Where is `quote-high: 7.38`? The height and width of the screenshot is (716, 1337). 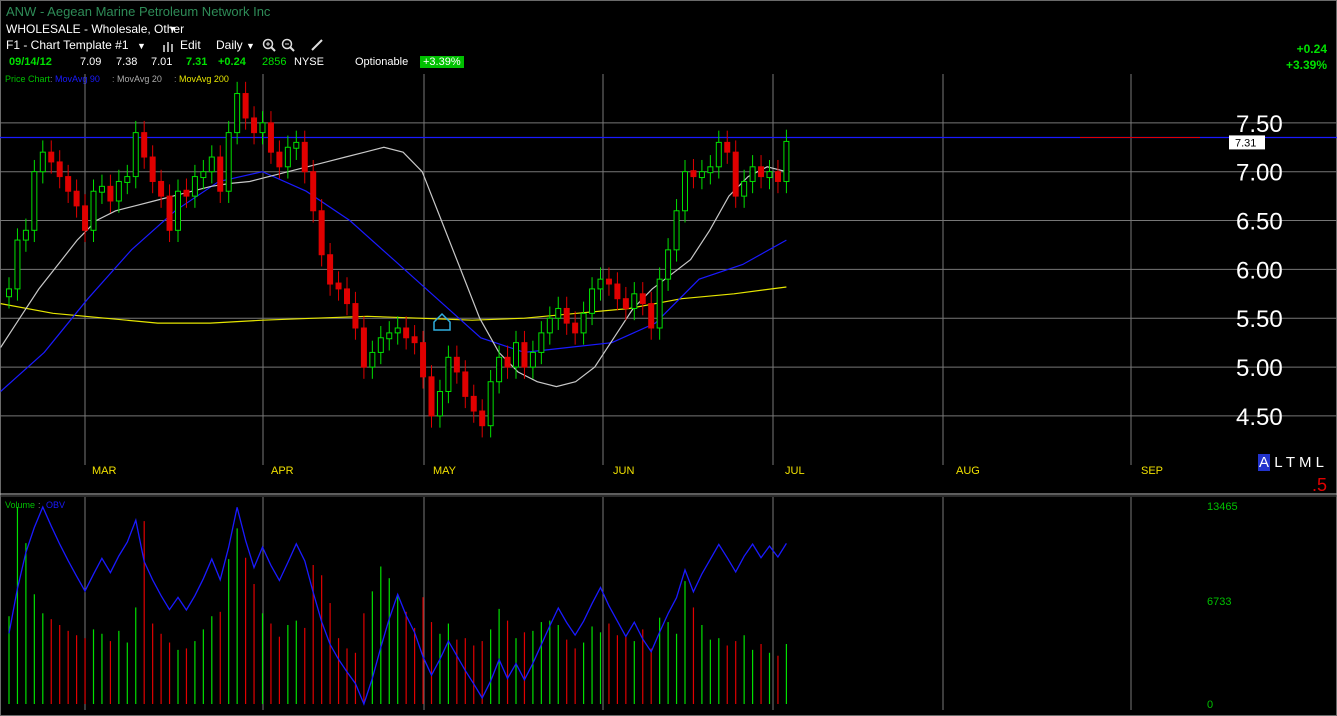 quote-high: 7.38 is located at coordinates (127, 62).